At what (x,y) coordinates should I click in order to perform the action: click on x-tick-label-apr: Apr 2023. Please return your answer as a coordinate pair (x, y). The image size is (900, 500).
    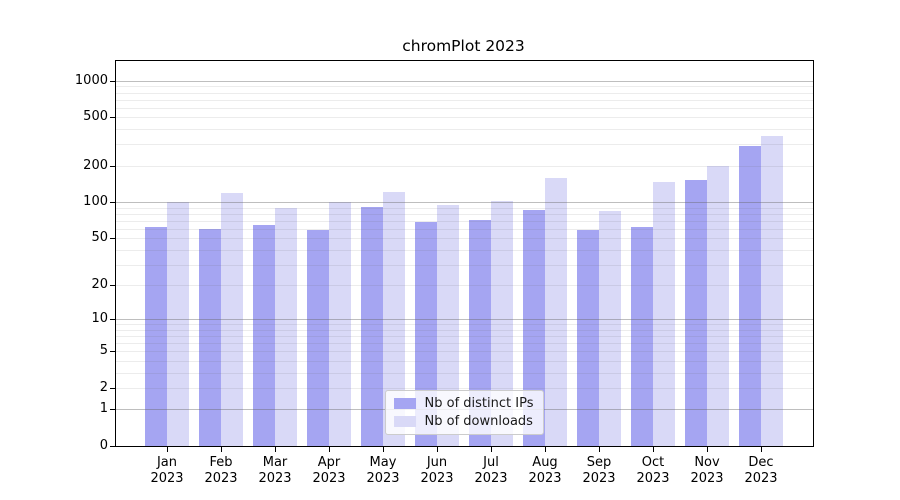
    Looking at the image, I should click on (329, 470).